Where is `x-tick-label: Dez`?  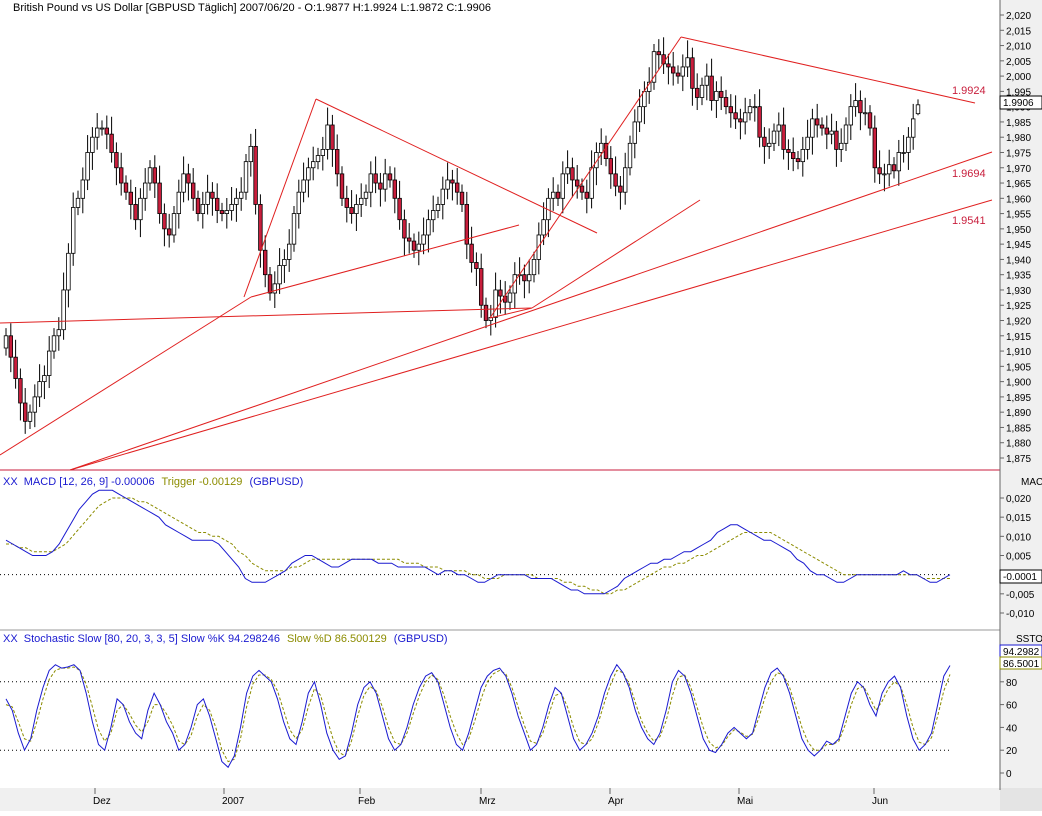 x-tick-label: Dez is located at coordinates (102, 801).